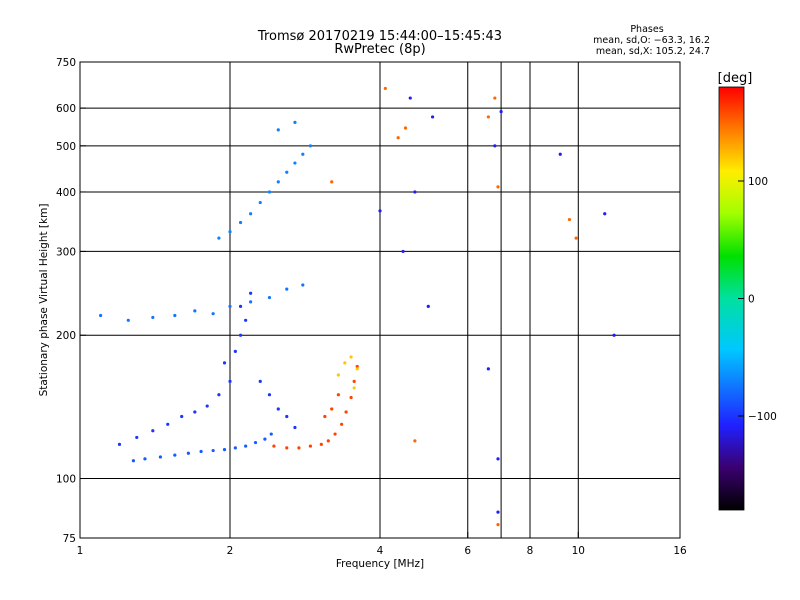 This screenshot has height=600, width=800. I want to click on x-tick-label: 1, so click(80, 551).